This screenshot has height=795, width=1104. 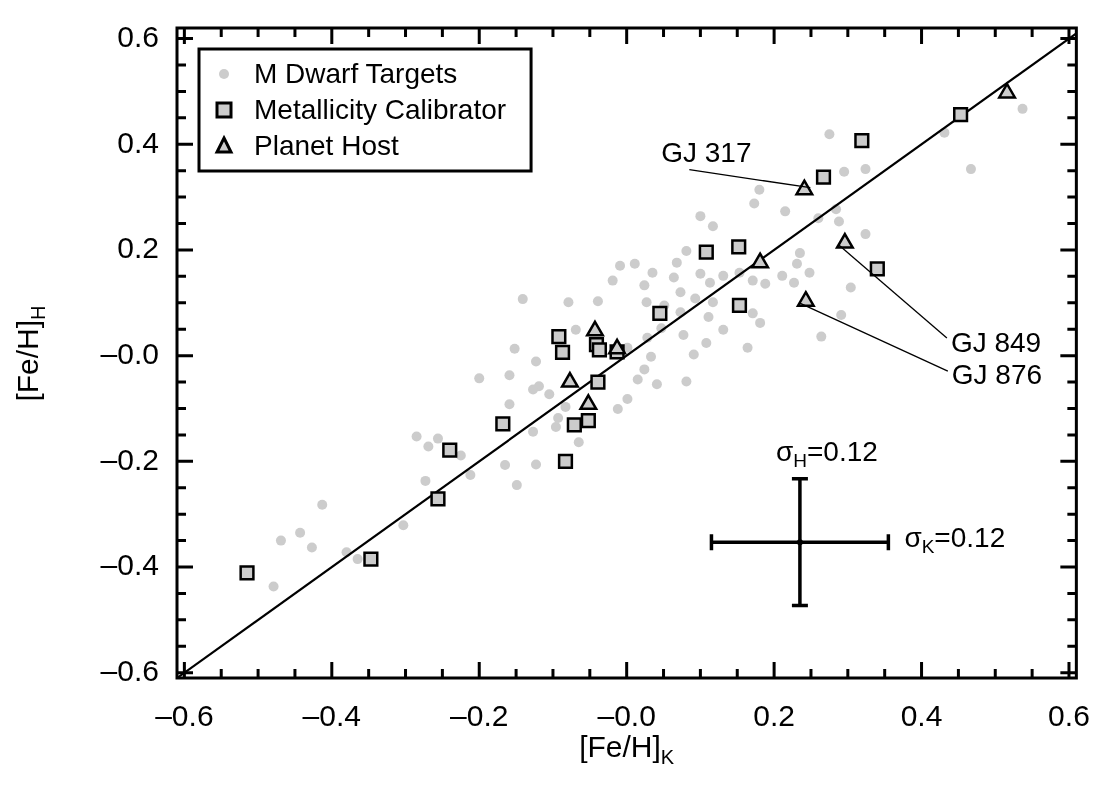 I want to click on legend-label: Planet Host, so click(x=326, y=145).